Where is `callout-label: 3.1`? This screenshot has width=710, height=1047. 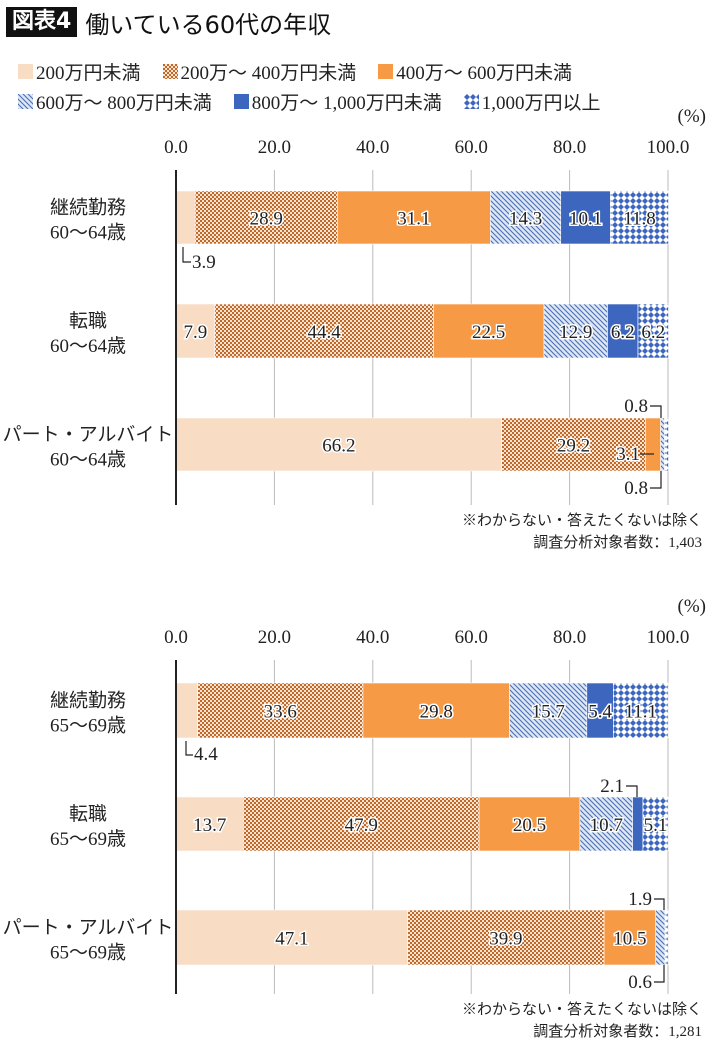
callout-label: 3.1 is located at coordinates (628, 454).